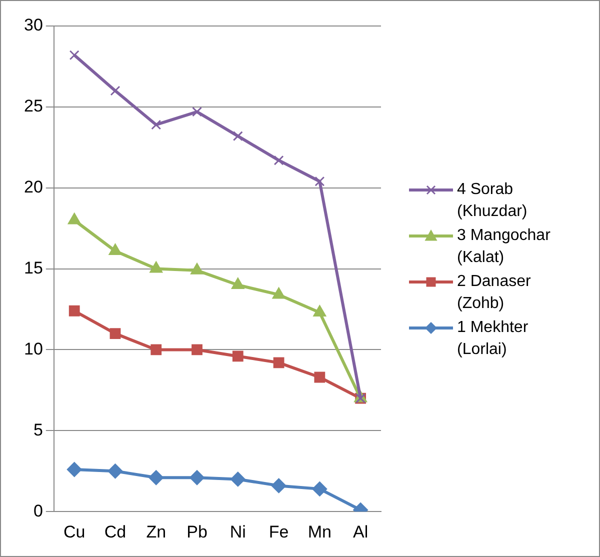 Image resolution: width=600 pixels, height=557 pixels. Describe the element at coordinates (74, 532) in the screenshot. I see `x-tick-label: Cu` at that location.